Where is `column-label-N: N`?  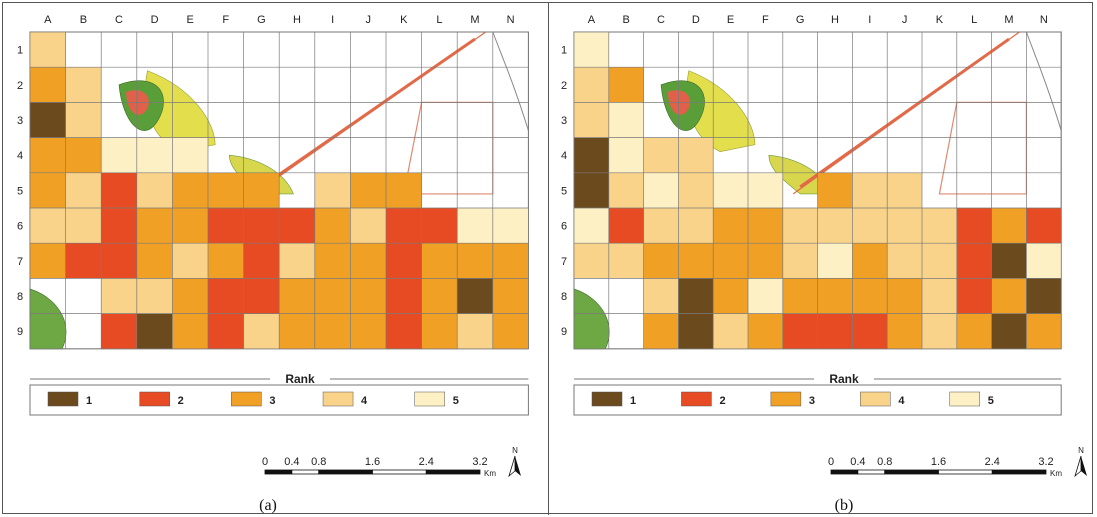 column-label-N: N is located at coordinates (1044, 20).